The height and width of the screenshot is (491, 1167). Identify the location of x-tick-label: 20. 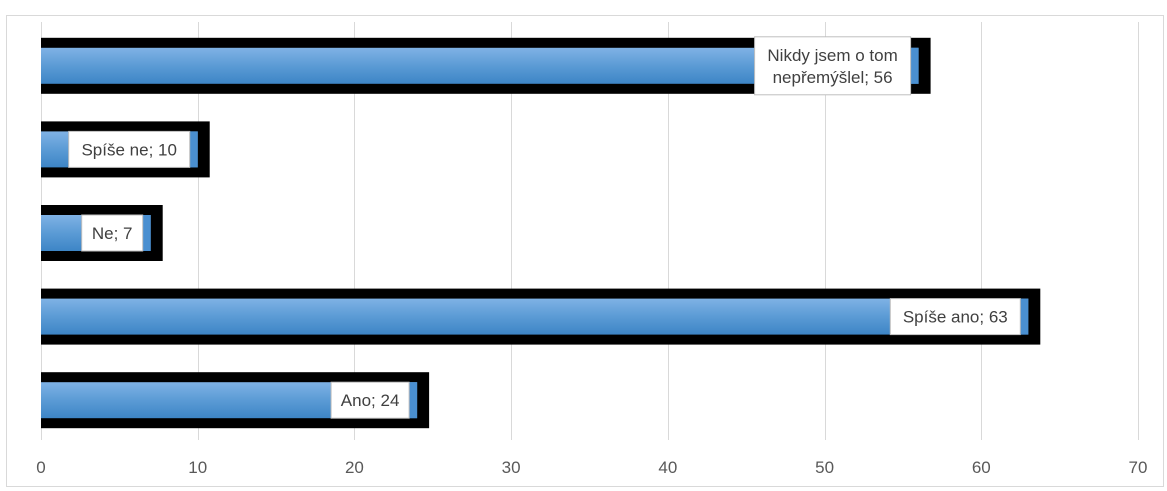
(354, 467).